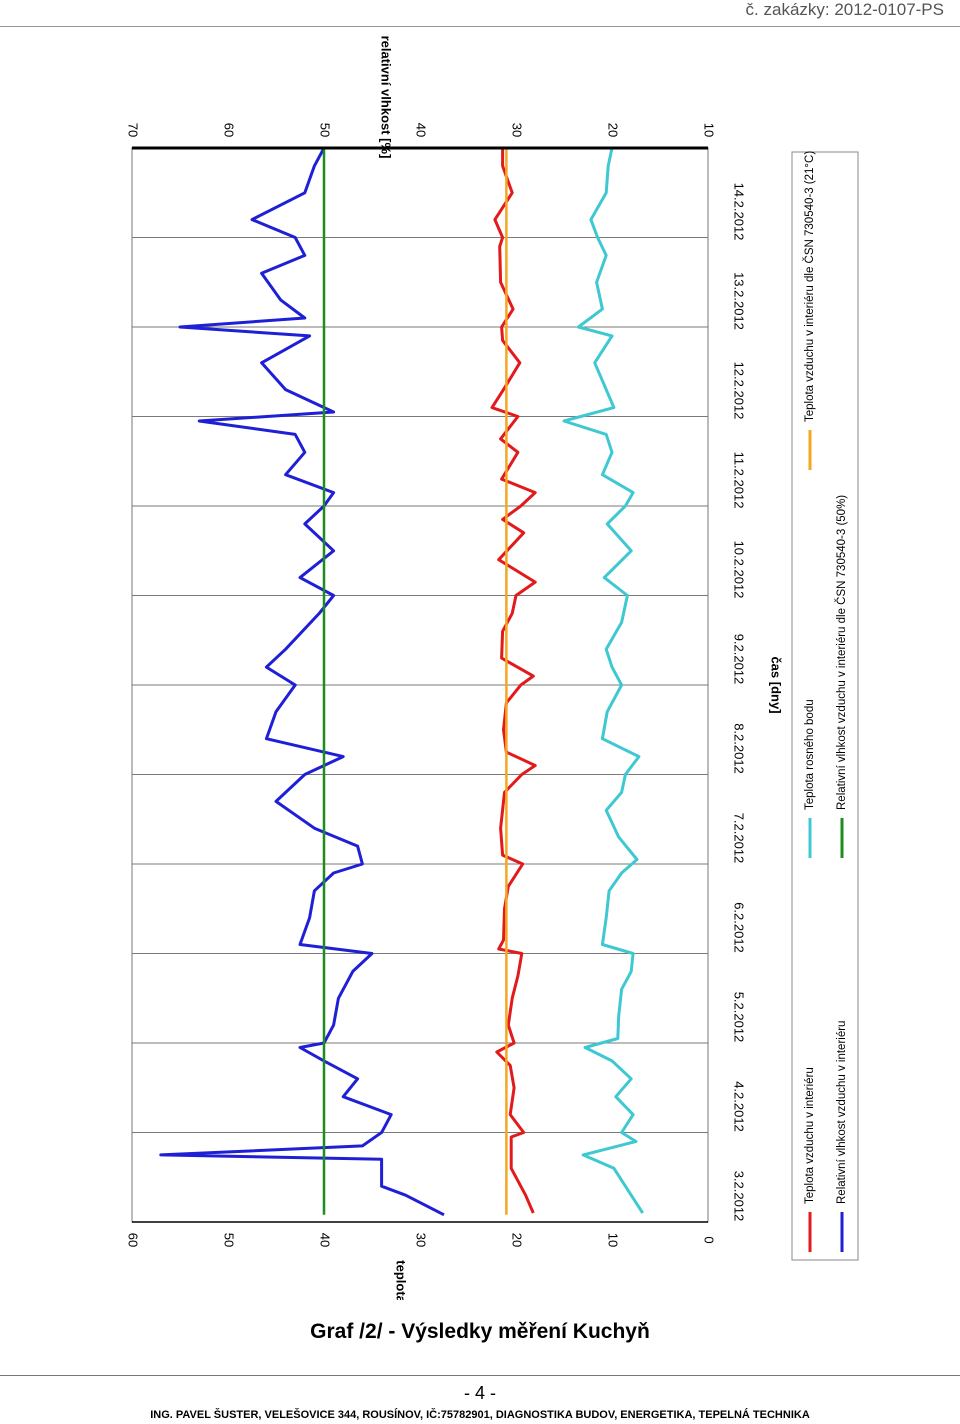 The width and height of the screenshot is (960, 1424). Describe the element at coordinates (480, 26) in the screenshot. I see `header-divider` at that location.